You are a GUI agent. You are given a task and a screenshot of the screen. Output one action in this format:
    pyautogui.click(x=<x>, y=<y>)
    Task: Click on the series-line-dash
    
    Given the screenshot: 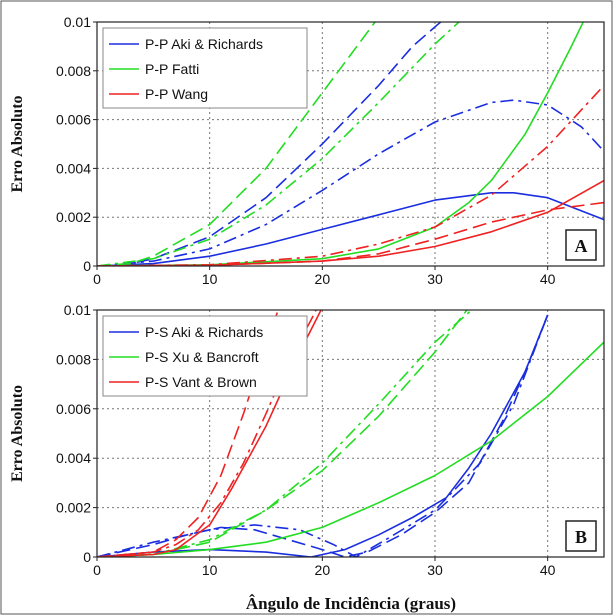 What is the action you would take?
    pyautogui.click(x=350, y=233)
    